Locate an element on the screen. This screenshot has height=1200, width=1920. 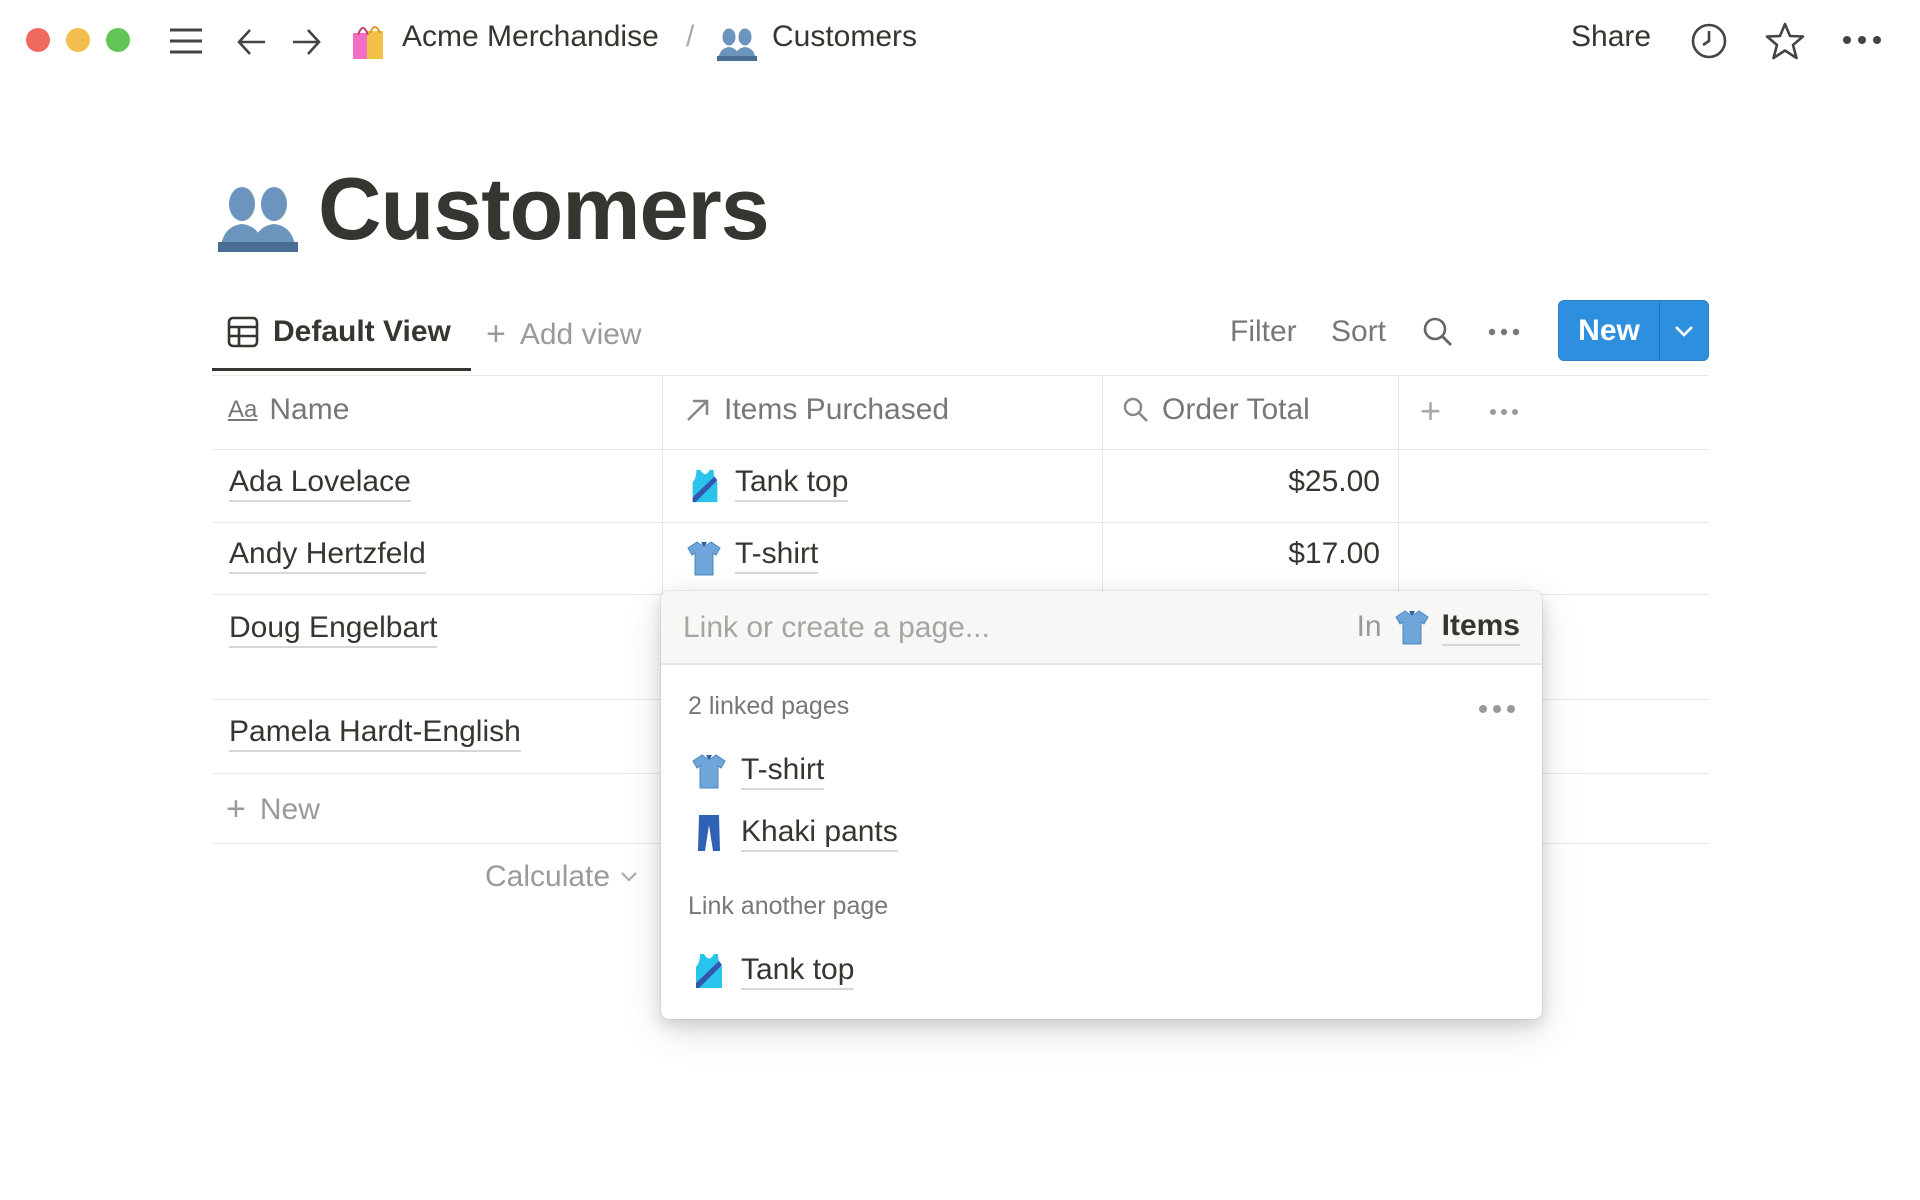
row-item: Tank top is located at coordinates (792, 483).